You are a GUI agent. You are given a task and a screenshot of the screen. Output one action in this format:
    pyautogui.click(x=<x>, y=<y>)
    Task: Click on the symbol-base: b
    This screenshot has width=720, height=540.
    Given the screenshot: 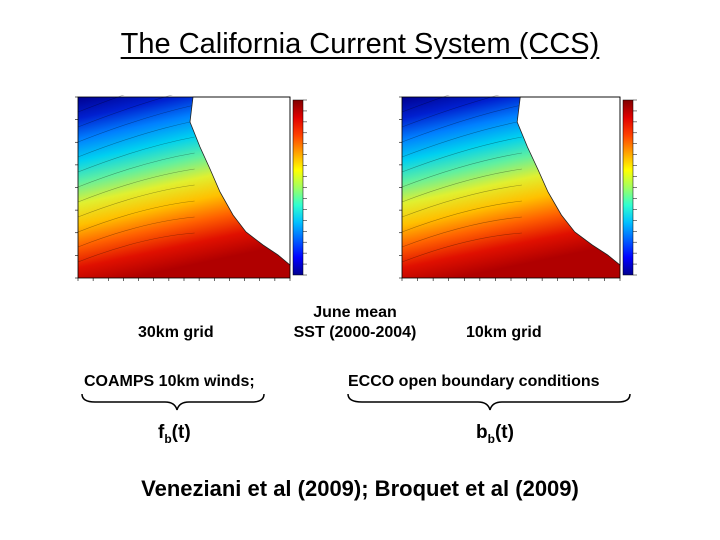 What is the action you would take?
    pyautogui.click(x=482, y=432)
    